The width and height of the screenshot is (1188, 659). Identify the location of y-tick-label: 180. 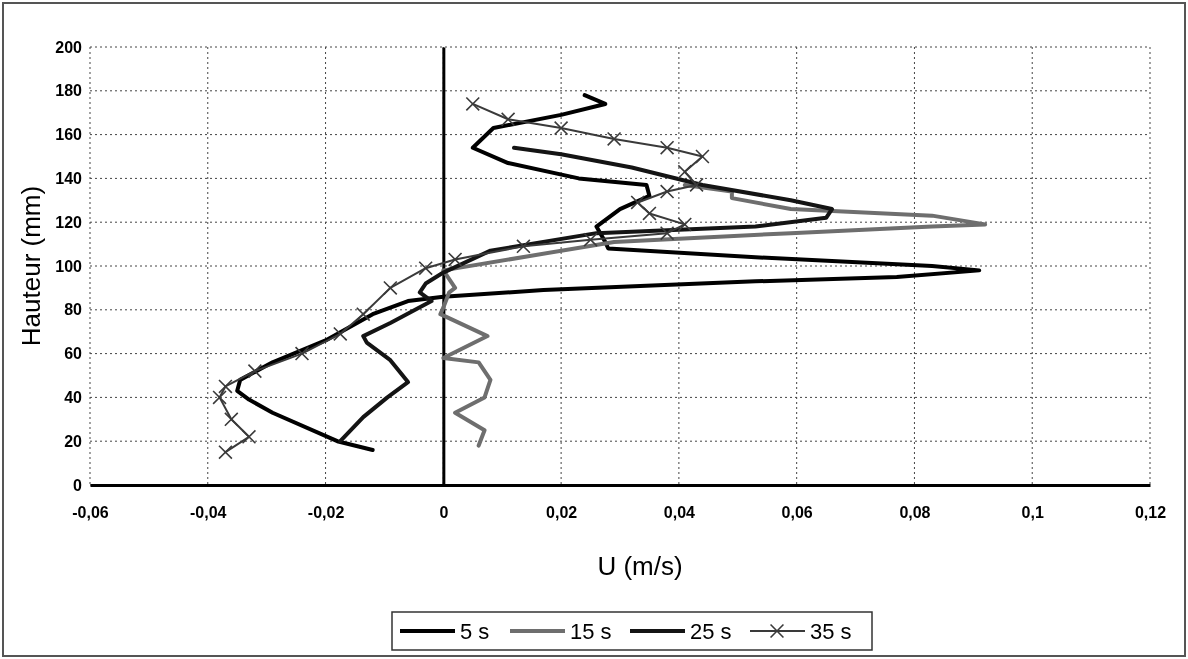
(69, 91).